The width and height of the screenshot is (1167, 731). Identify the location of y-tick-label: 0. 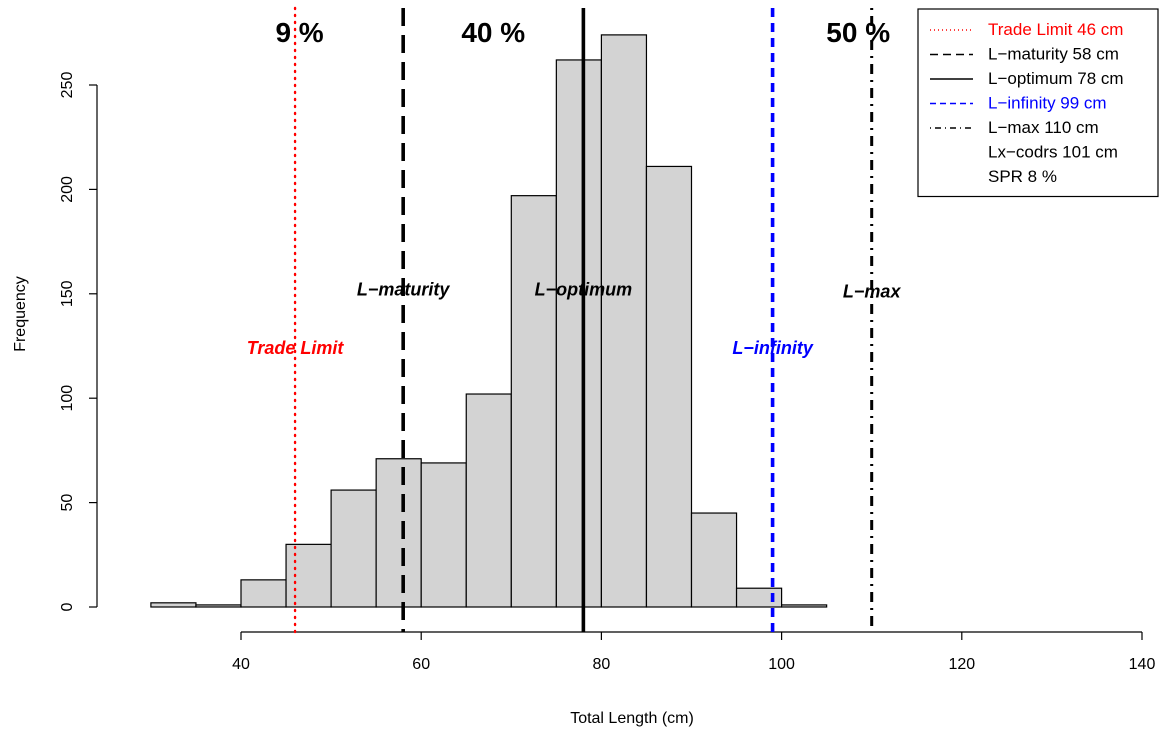
(67, 606).